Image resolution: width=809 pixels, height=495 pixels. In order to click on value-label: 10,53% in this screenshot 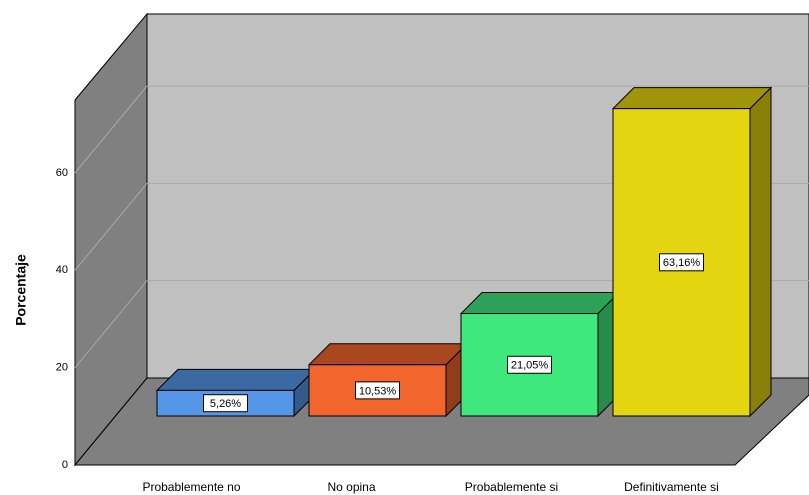, I will do `click(378, 391)`.